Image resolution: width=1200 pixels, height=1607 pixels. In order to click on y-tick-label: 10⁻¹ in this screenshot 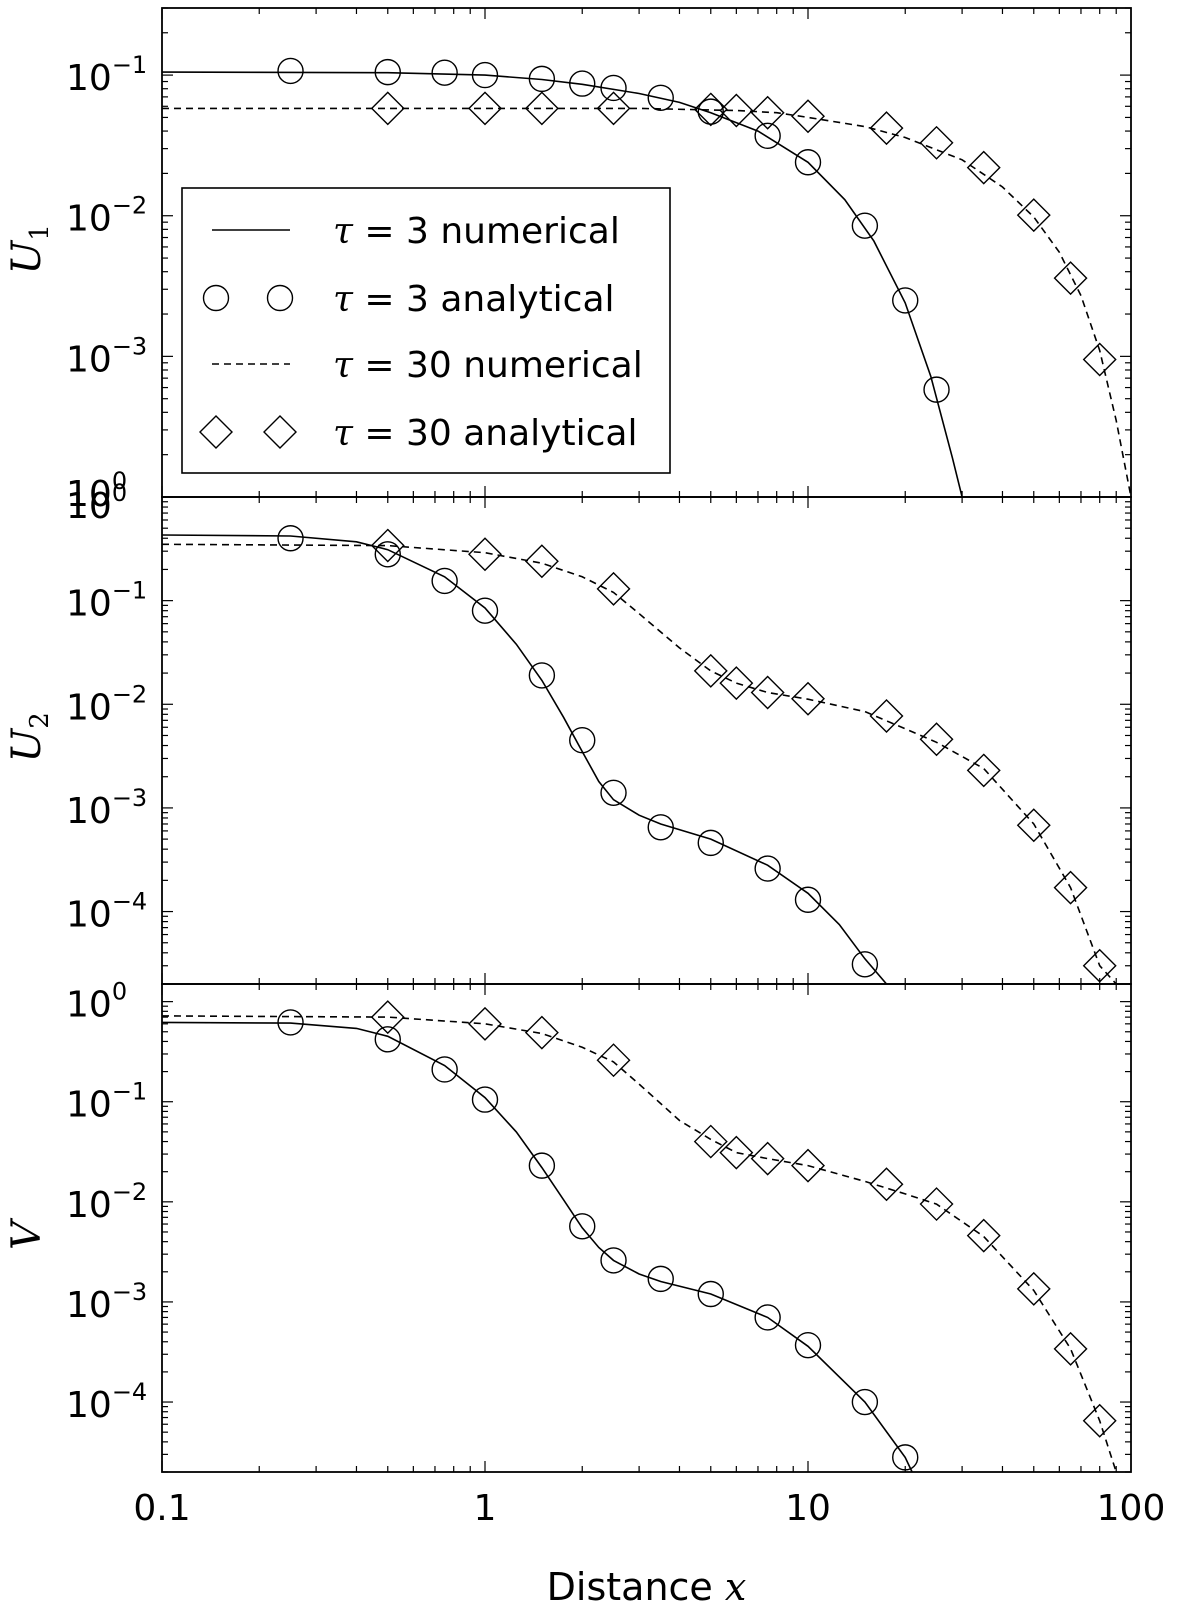, I will do `click(106, 75)`.